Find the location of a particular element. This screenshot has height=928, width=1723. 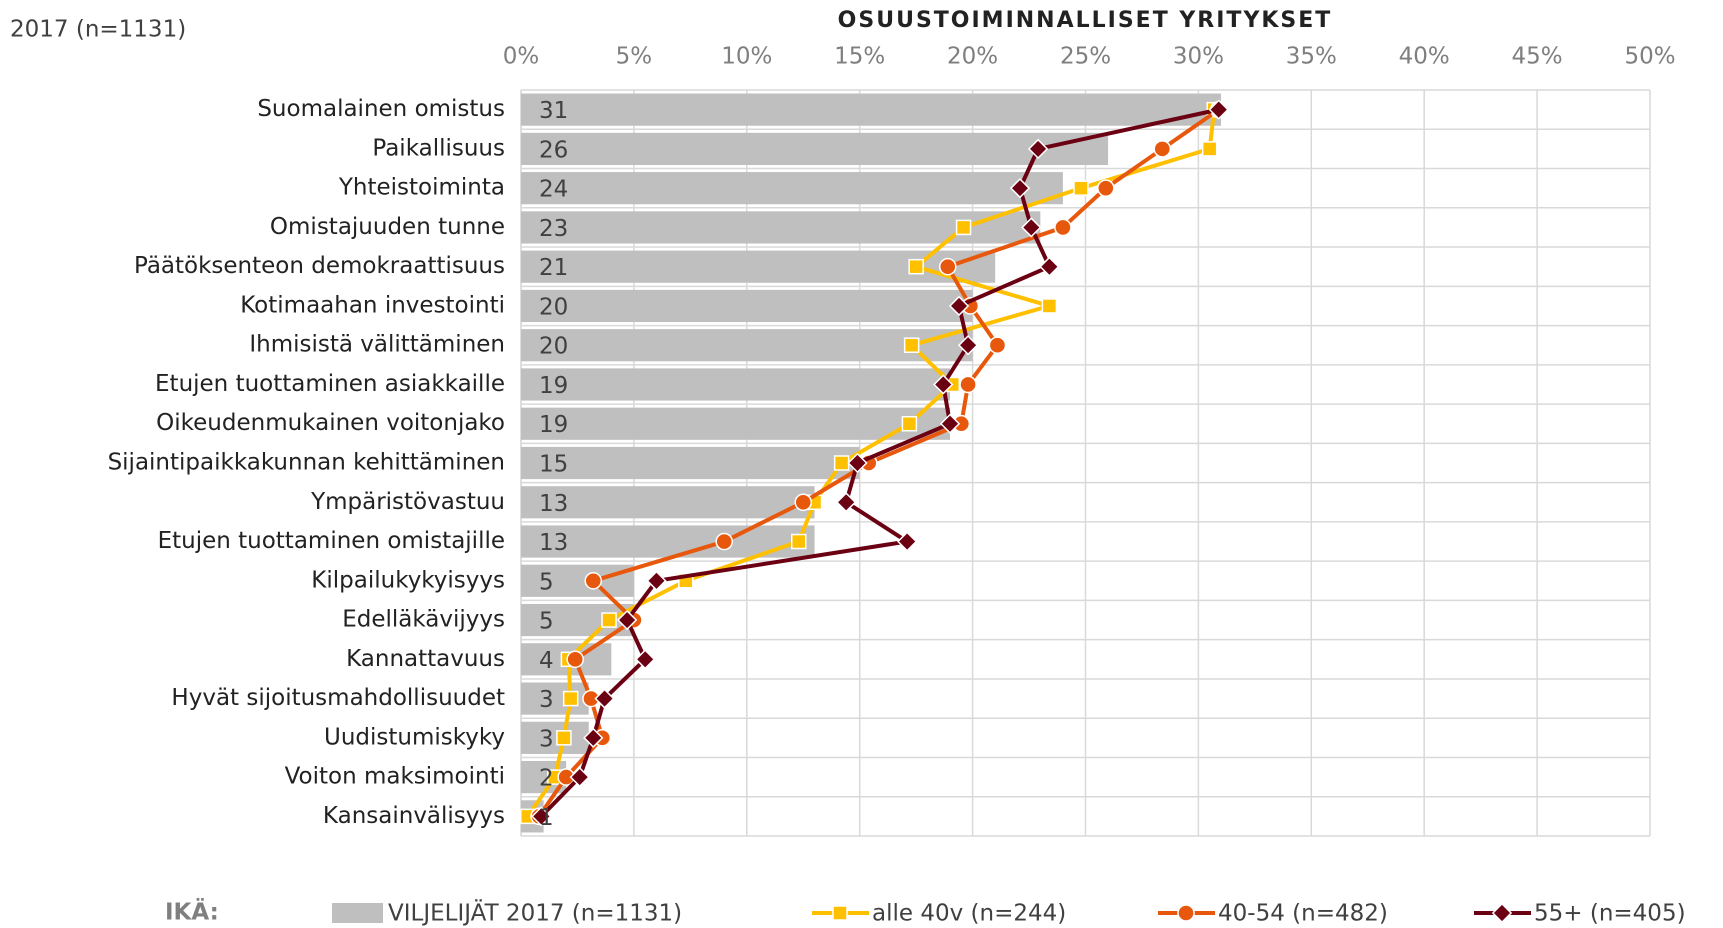

data-label: 23 is located at coordinates (553, 229).